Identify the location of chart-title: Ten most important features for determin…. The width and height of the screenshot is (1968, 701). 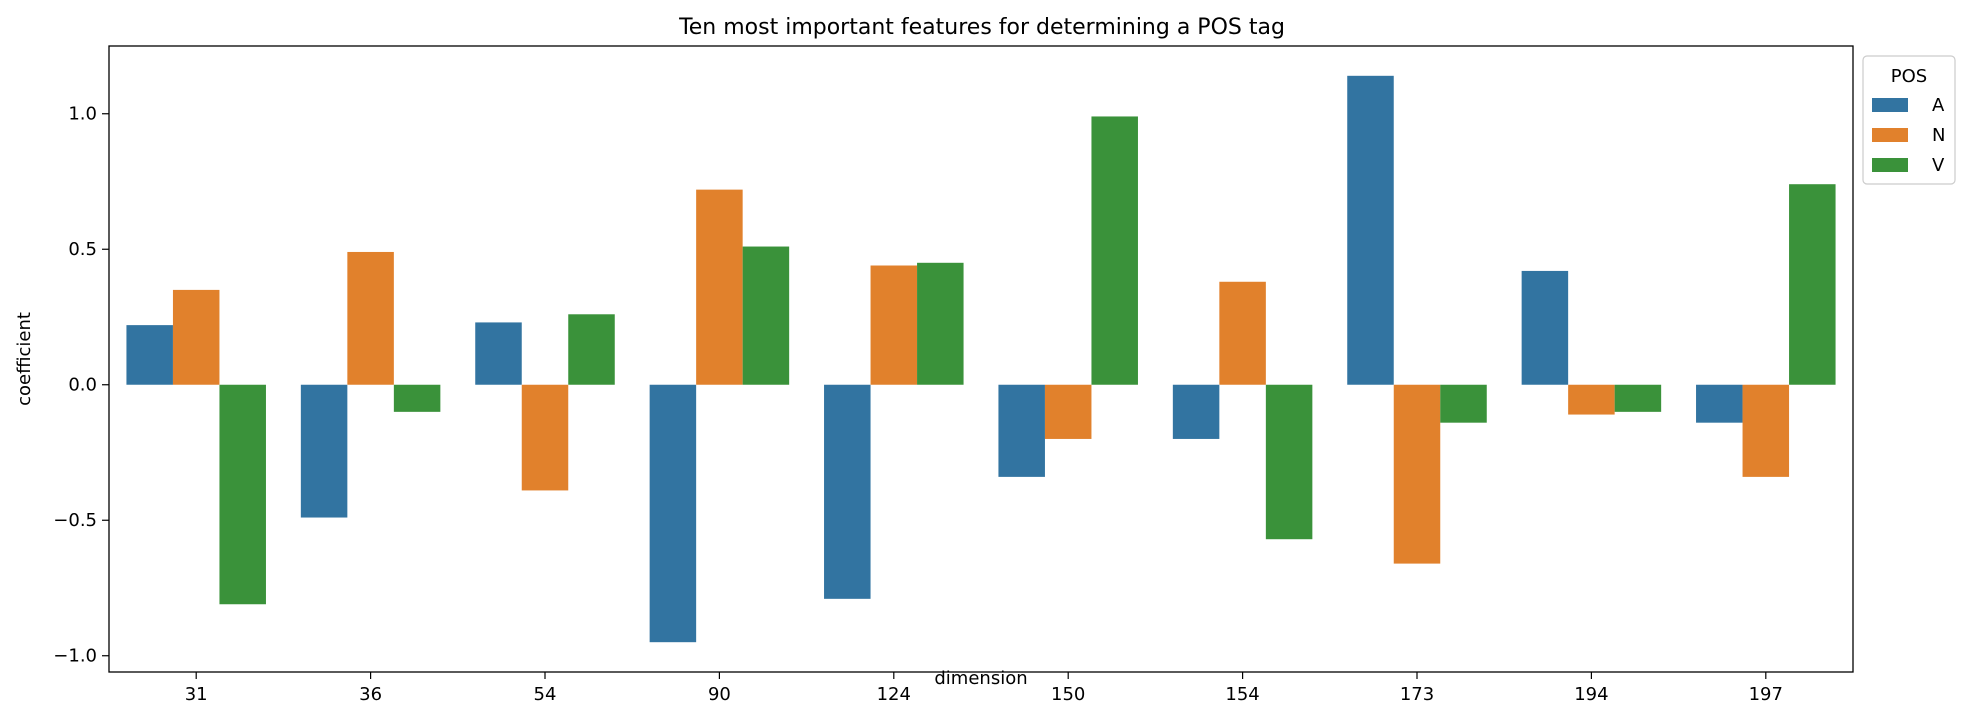
(981, 27).